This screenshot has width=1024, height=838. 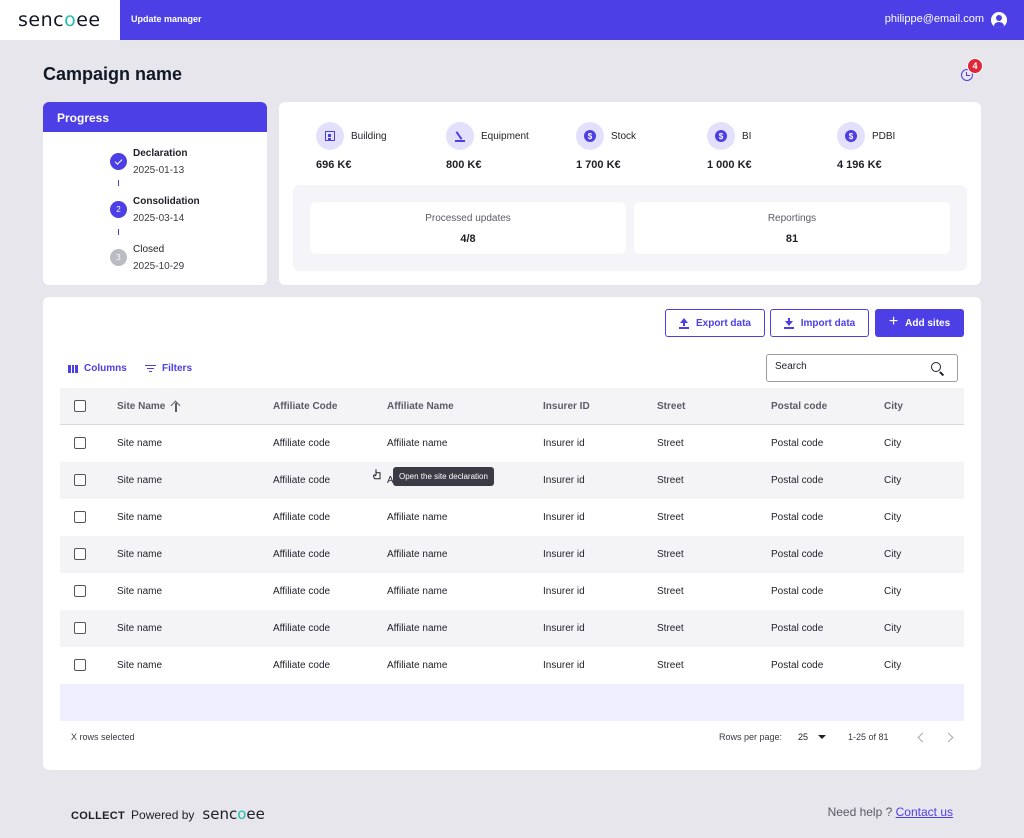 I want to click on rows-per-page-select: 25, so click(x=812, y=737).